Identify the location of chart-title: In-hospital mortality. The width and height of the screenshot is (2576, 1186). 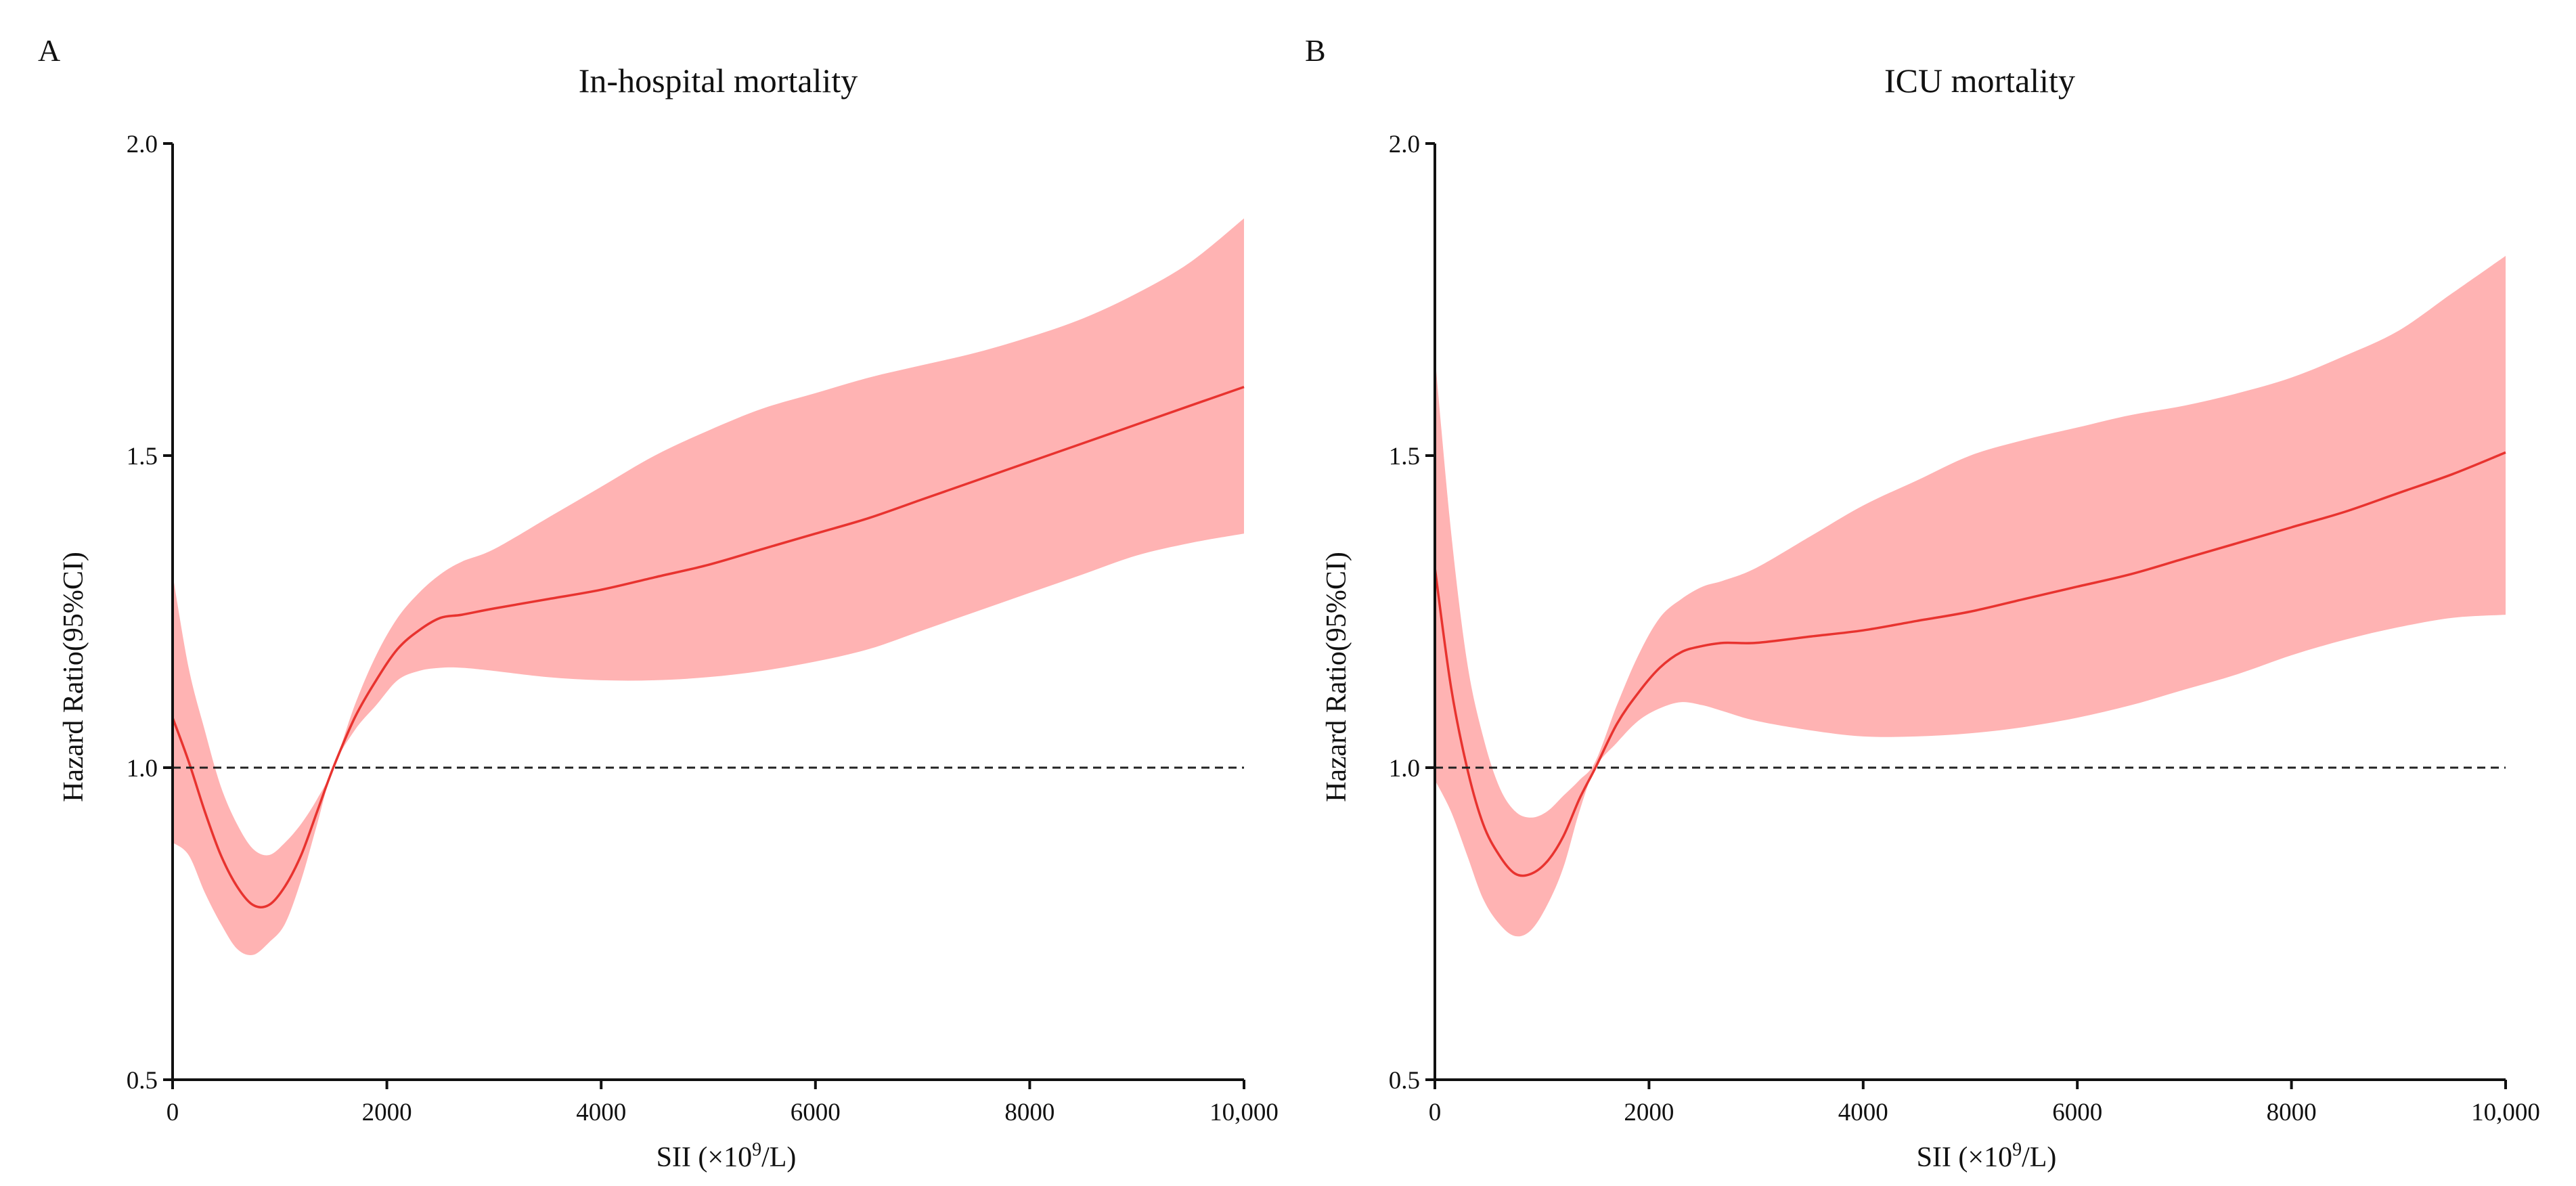
(718, 81).